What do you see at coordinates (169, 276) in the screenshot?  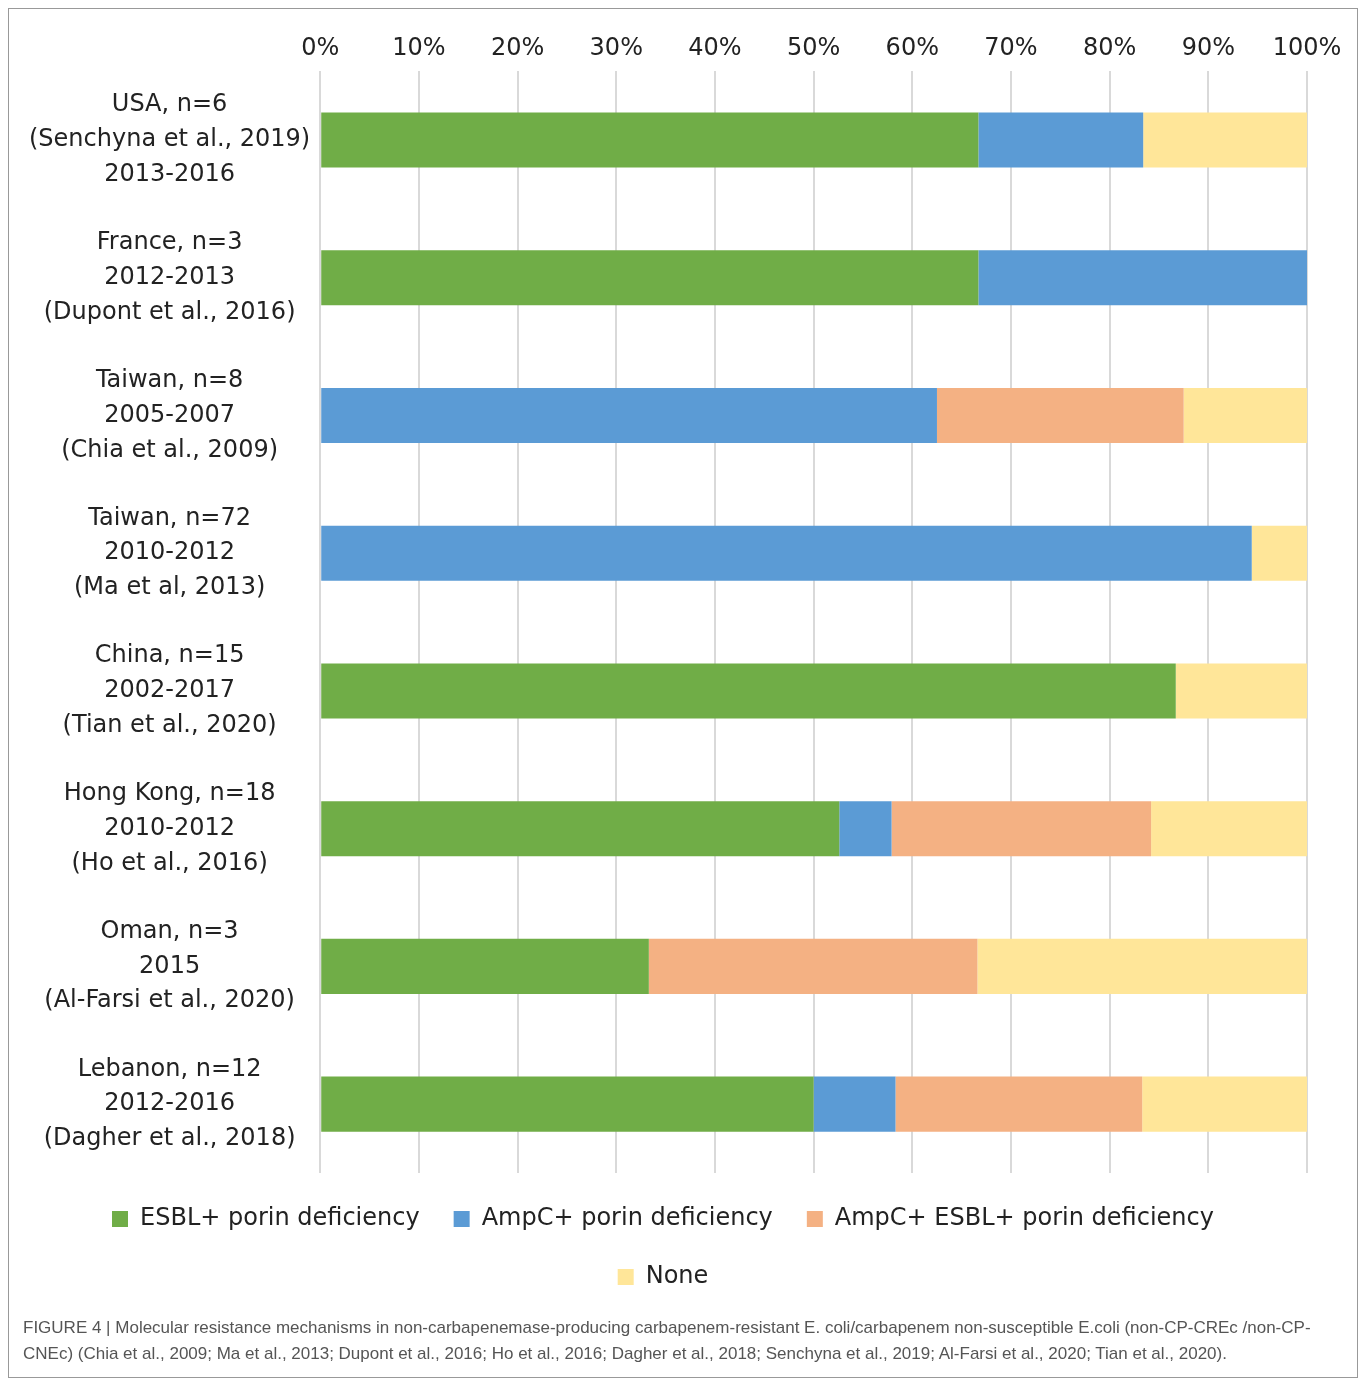 I see `y-tick-label: France, n=3 2012-2013 (Dupont et al., 2016)` at bounding box center [169, 276].